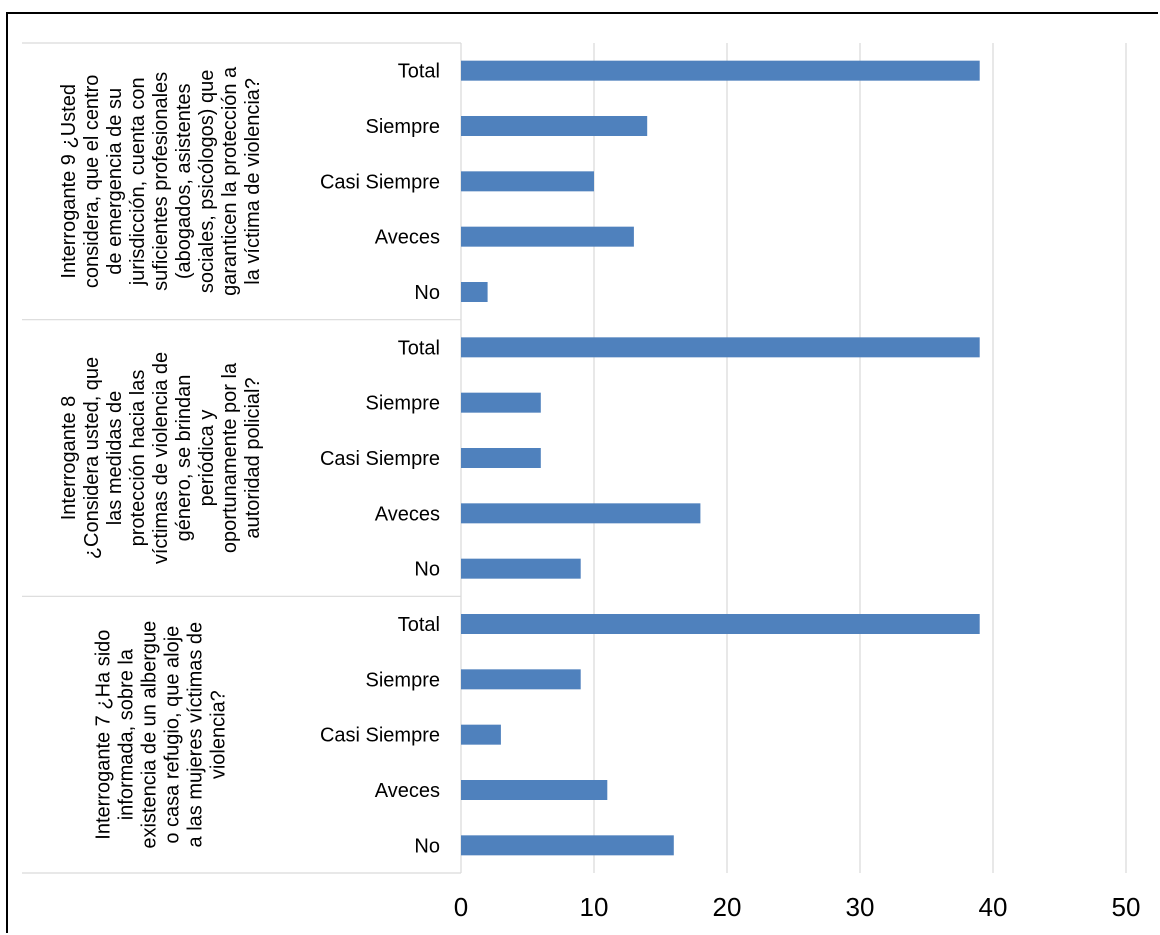 The width and height of the screenshot is (1160, 935). I want to click on group-label-line: (abogados, asistentes, so click(184, 181).